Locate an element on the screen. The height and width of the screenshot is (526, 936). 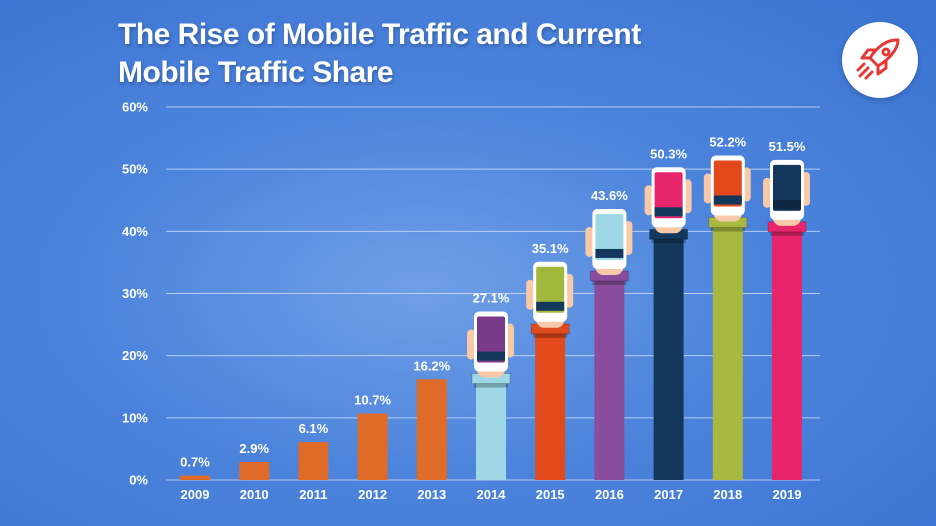
x-tick-label: 2012 is located at coordinates (372, 494).